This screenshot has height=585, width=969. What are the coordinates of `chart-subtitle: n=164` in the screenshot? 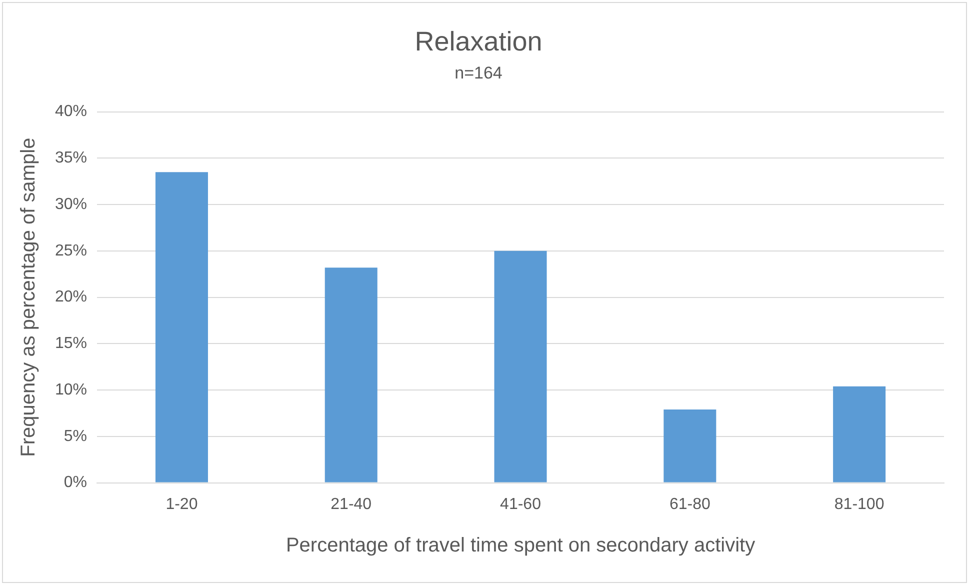 It's located at (478, 72).